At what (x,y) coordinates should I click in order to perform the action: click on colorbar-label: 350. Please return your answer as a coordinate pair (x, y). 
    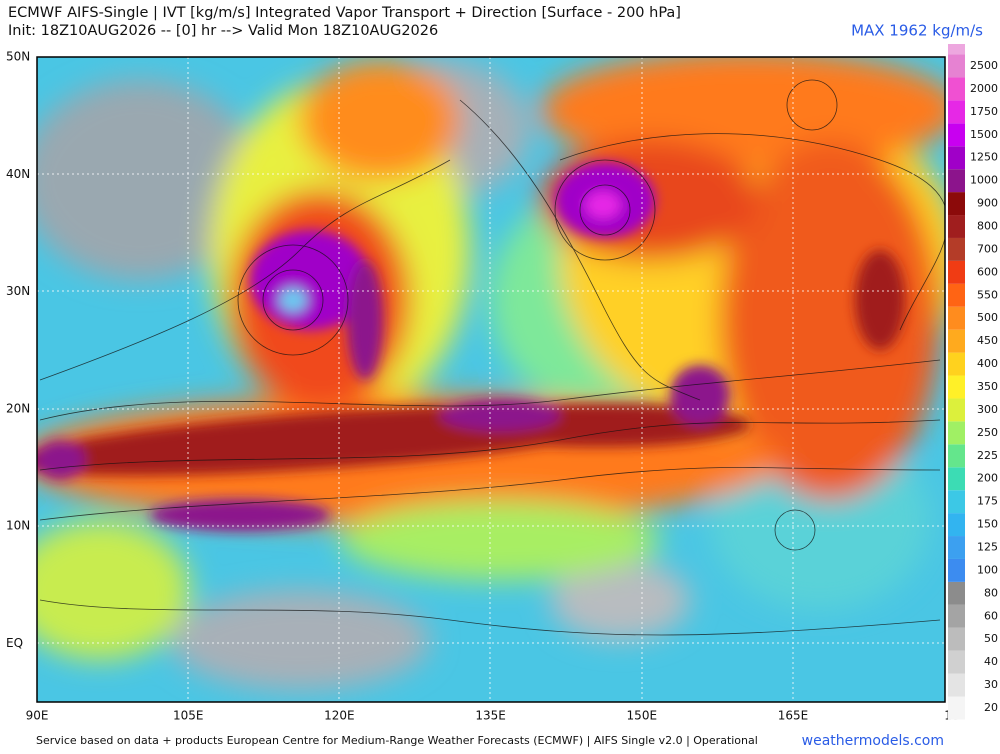
    Looking at the image, I should click on (987, 386).